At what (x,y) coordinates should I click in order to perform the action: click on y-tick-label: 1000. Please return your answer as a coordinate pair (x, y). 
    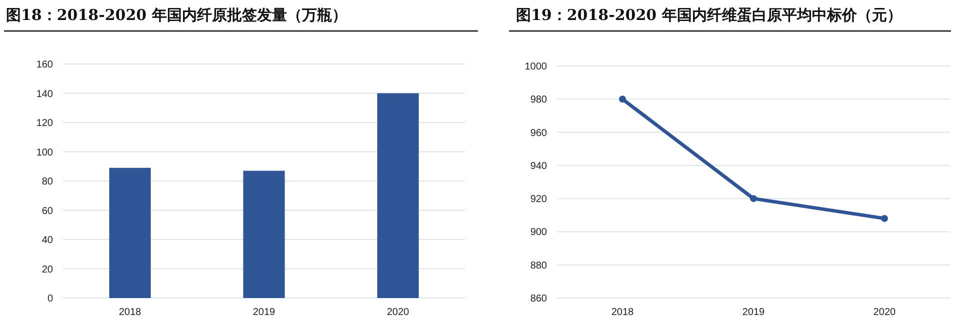
    Looking at the image, I should click on (536, 67).